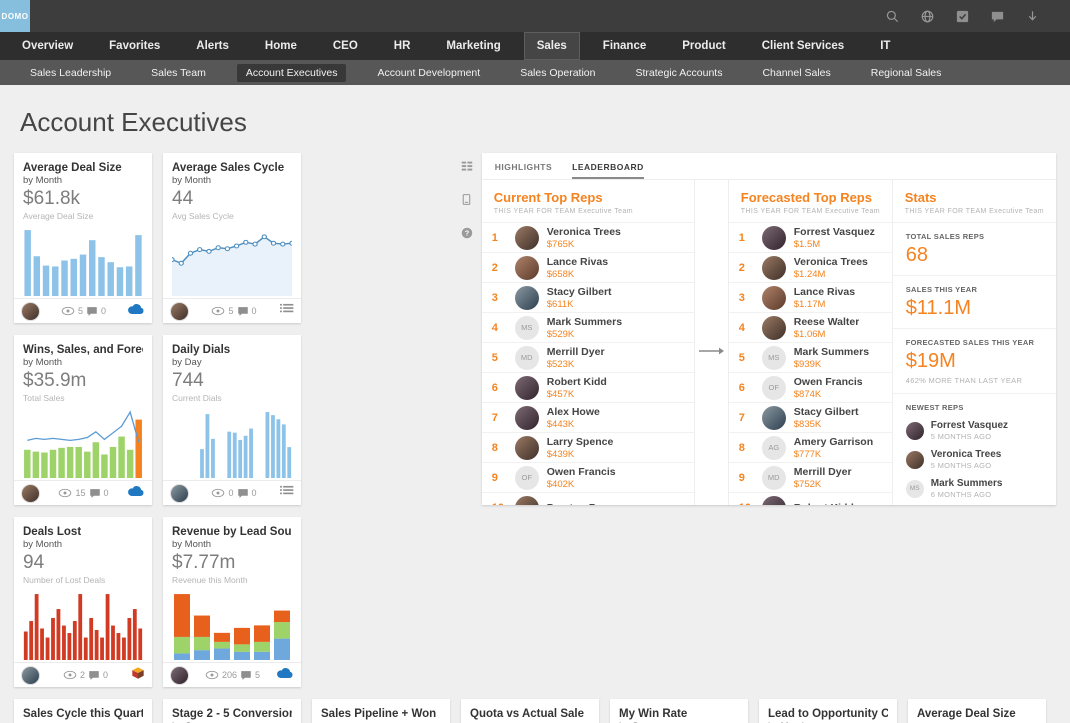 The width and height of the screenshot is (1070, 723). I want to click on doc-icon, so click(466, 199).